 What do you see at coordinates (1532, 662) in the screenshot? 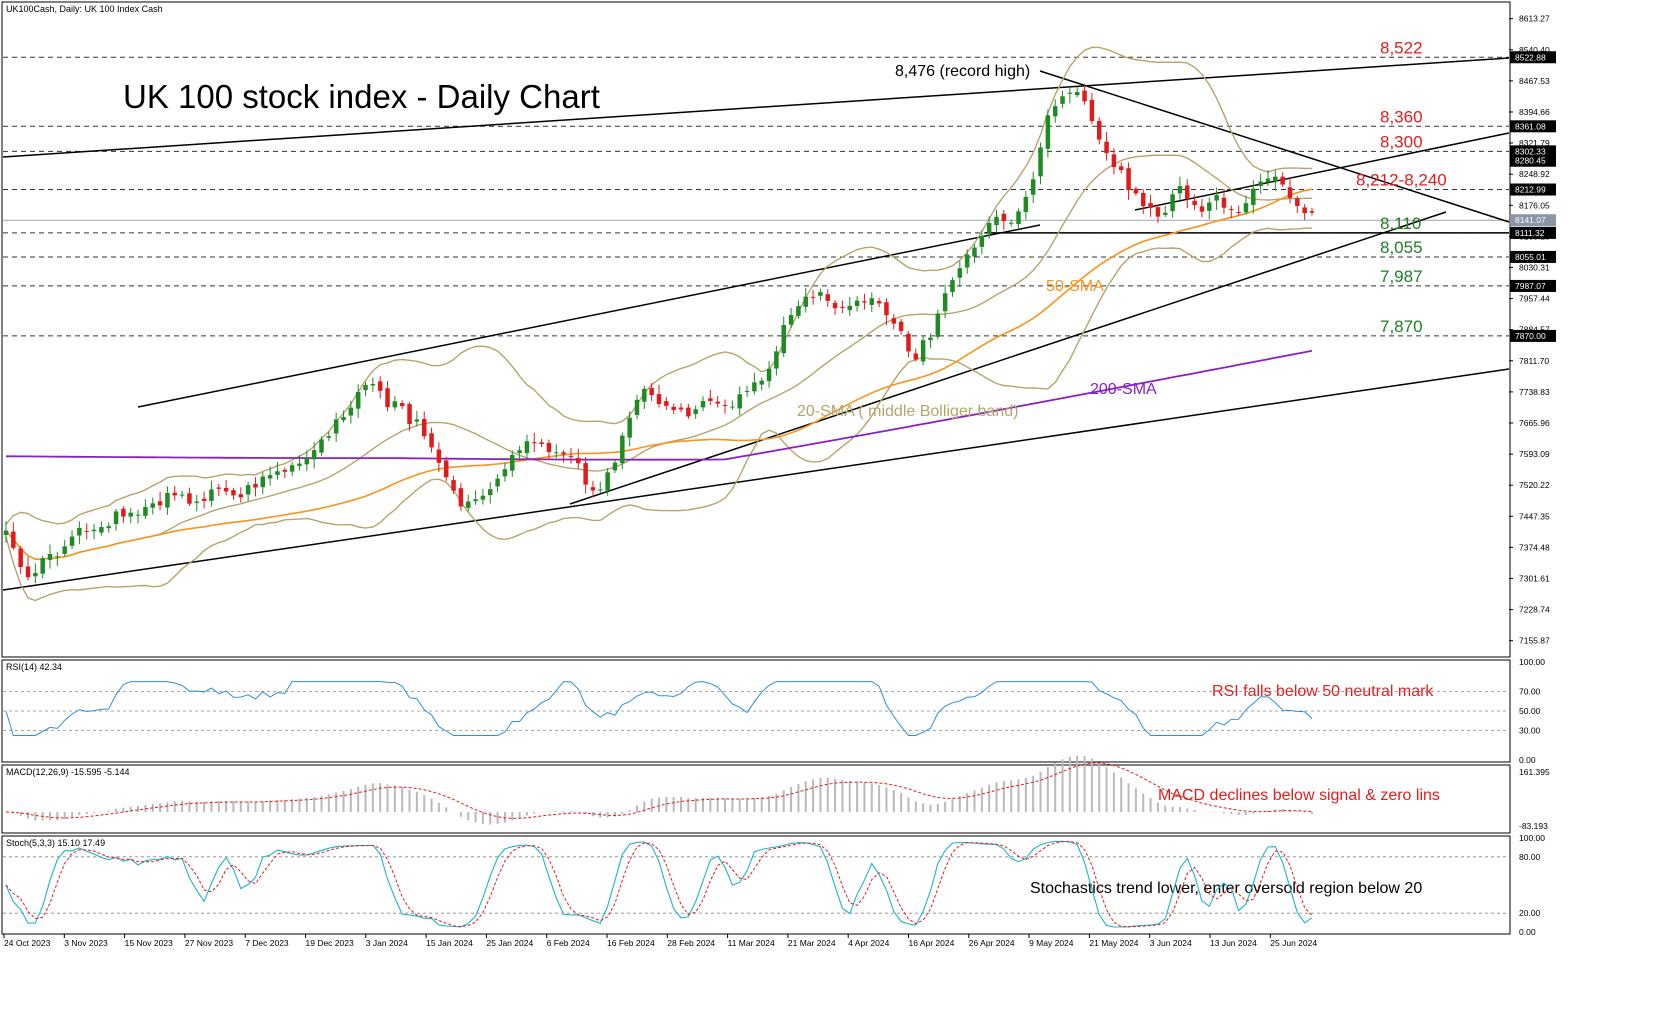
I see `rsi-tick-label: 100.00` at bounding box center [1532, 662].